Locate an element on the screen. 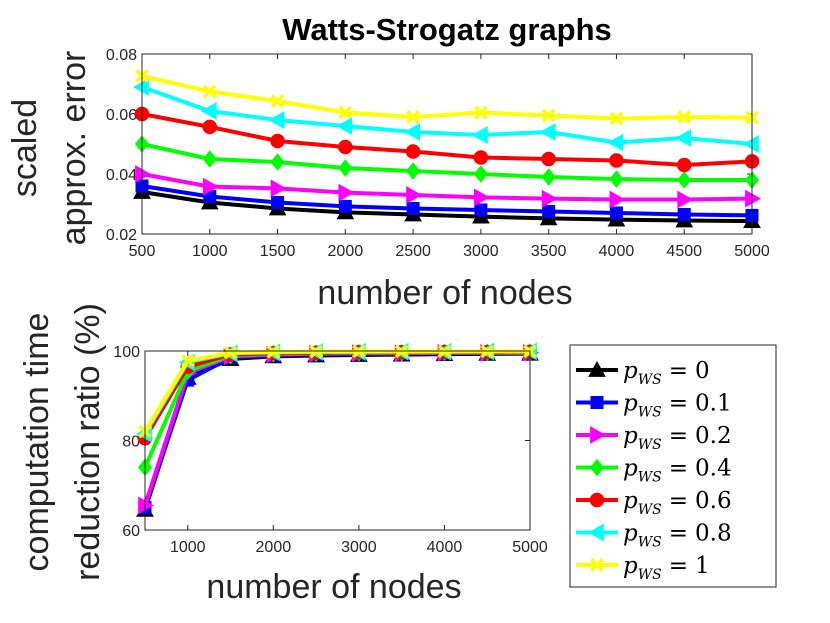 This screenshot has height=623, width=830. top-x-tick-label: 1500 is located at coordinates (278, 251).